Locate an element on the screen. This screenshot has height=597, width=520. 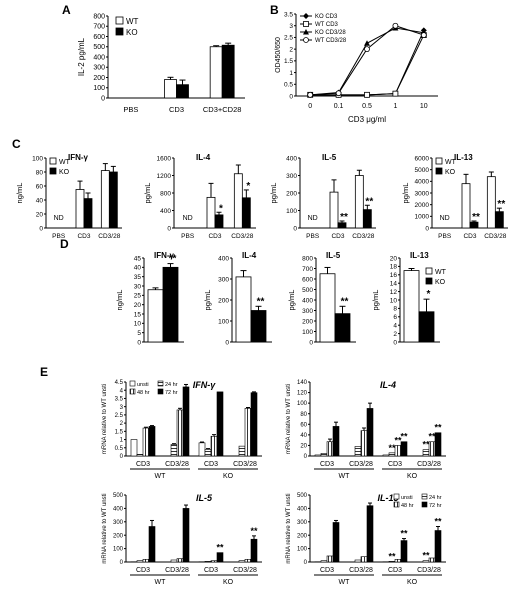
panel-d-0-y-tick-label: 5 is located at coordinates (139, 333).